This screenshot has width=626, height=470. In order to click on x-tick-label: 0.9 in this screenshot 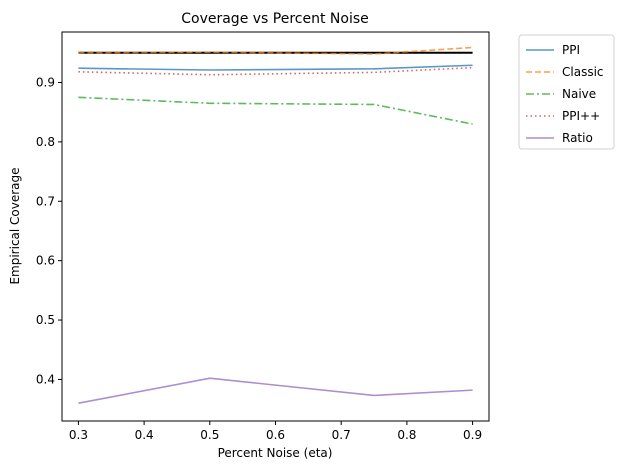, I will do `click(472, 435)`.